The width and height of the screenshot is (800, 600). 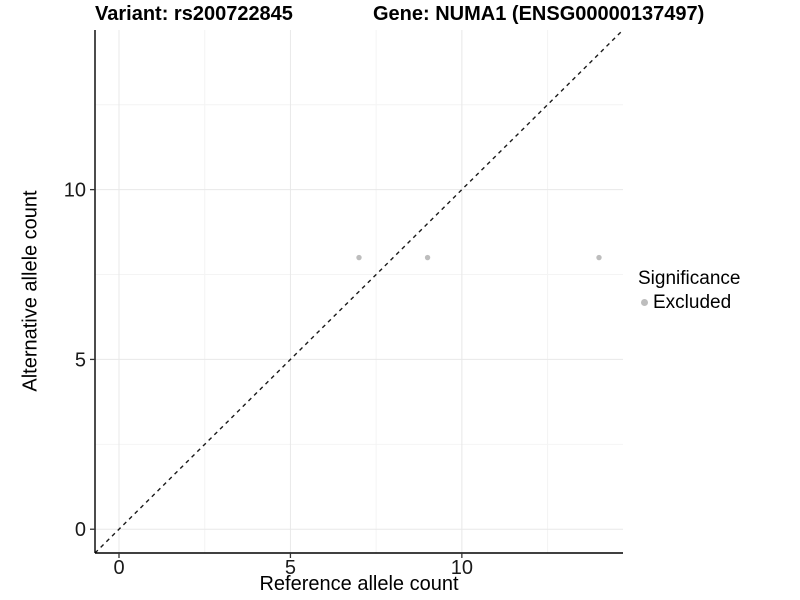 What do you see at coordinates (539, 14) in the screenshot?
I see `gene-title: Gene: NUMA1 (ENSG00000137497)` at bounding box center [539, 14].